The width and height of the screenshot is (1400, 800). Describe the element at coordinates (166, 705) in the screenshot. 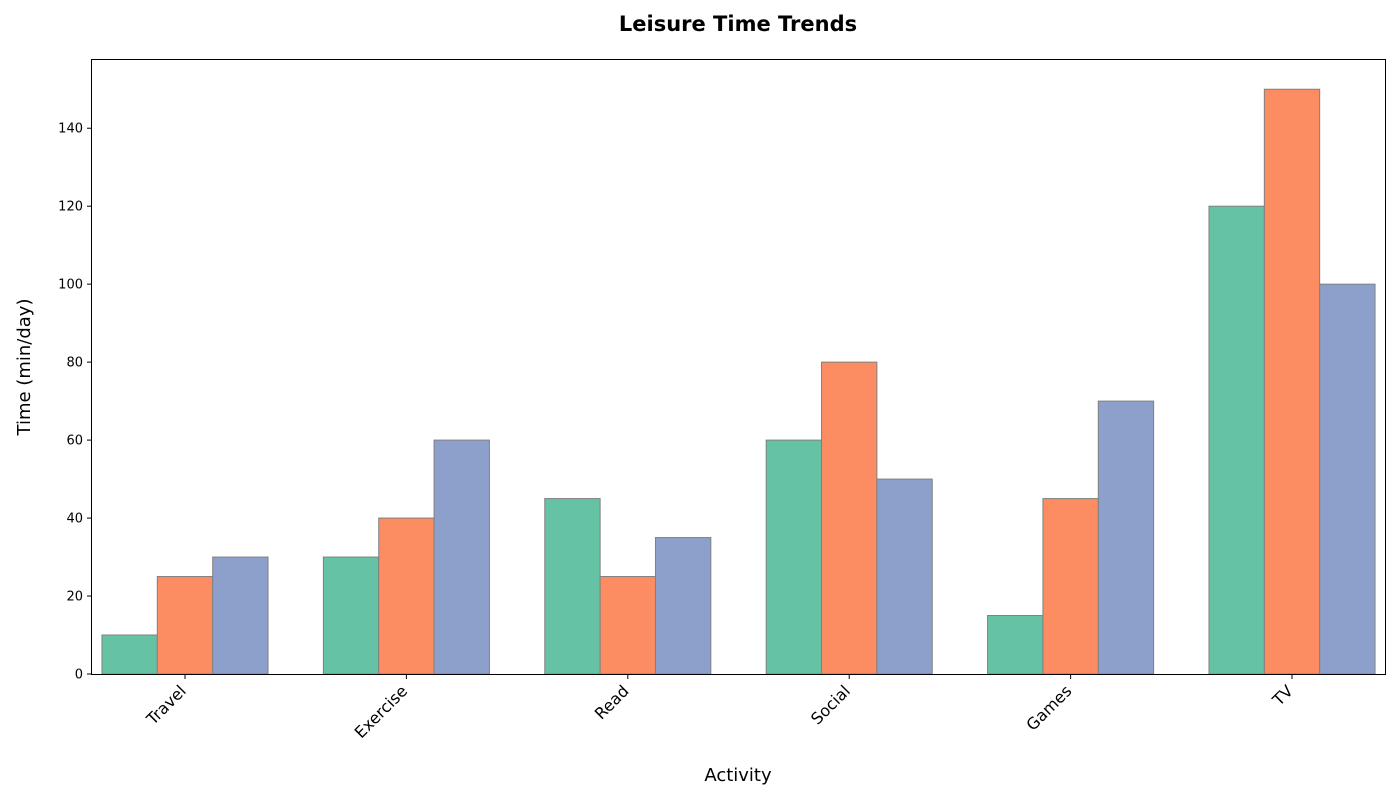

I see `x-tick-label-travel: Travel` at that location.